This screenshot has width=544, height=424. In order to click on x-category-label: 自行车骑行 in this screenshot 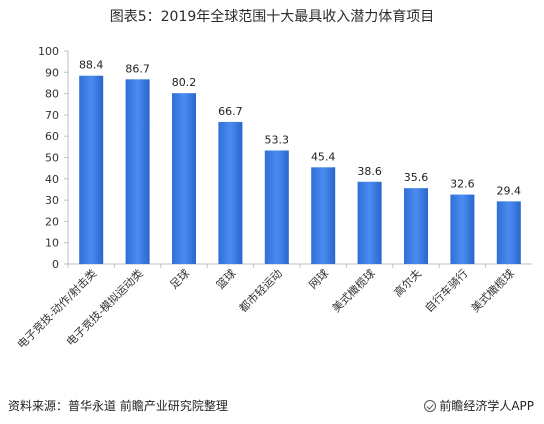, I will do `click(446, 290)`.